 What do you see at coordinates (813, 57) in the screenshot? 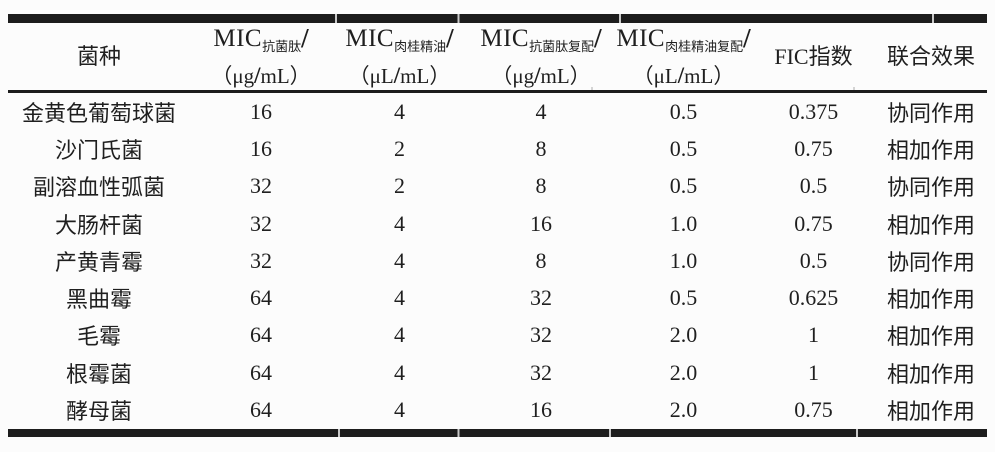
I see `col-header-fic: FIC指数` at bounding box center [813, 57].